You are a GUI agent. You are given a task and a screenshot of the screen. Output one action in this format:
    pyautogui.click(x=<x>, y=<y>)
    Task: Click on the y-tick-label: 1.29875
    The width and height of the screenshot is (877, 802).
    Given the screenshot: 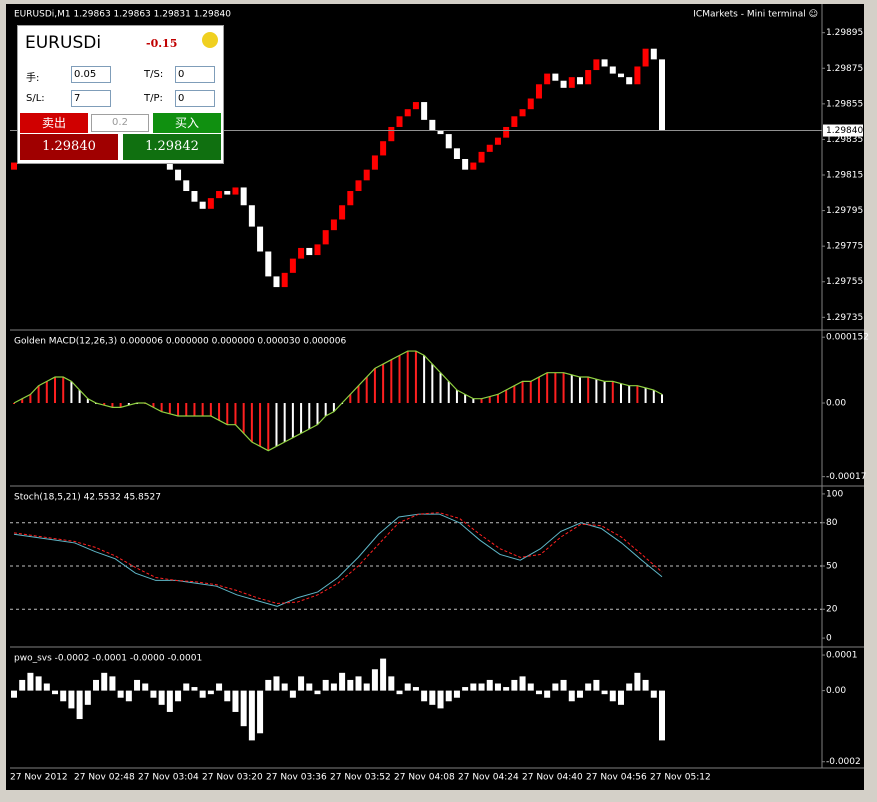 What is the action you would take?
    pyautogui.click(x=844, y=69)
    